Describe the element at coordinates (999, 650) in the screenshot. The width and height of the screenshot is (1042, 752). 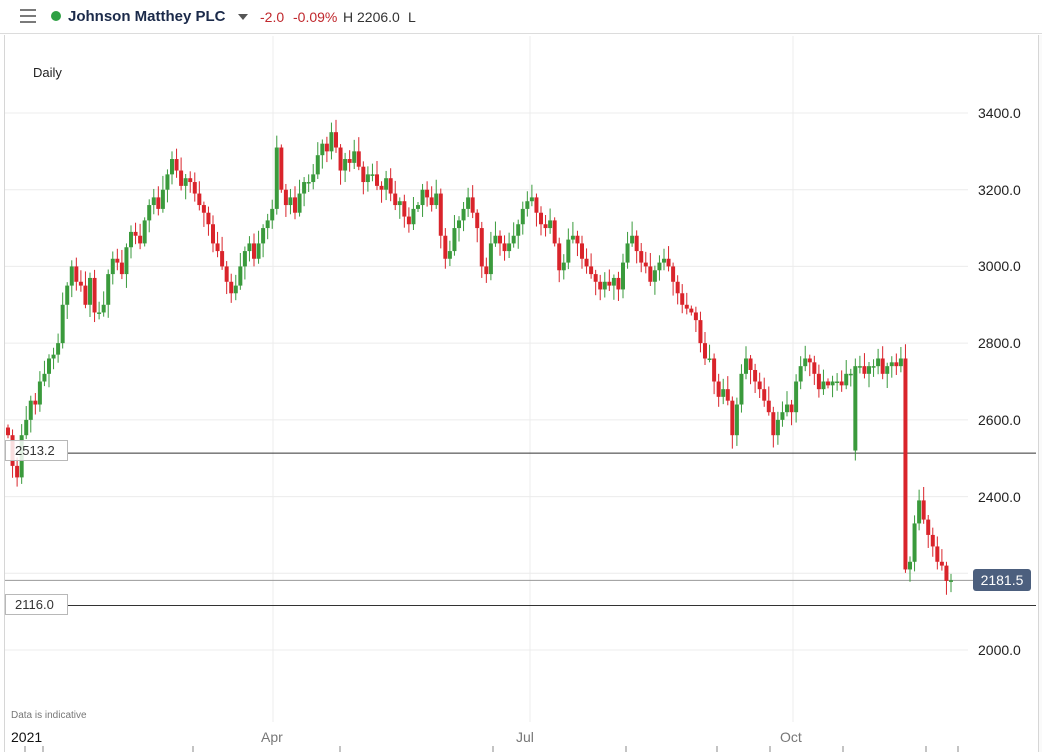
I see `y-axis-tick: 2000.0` at that location.